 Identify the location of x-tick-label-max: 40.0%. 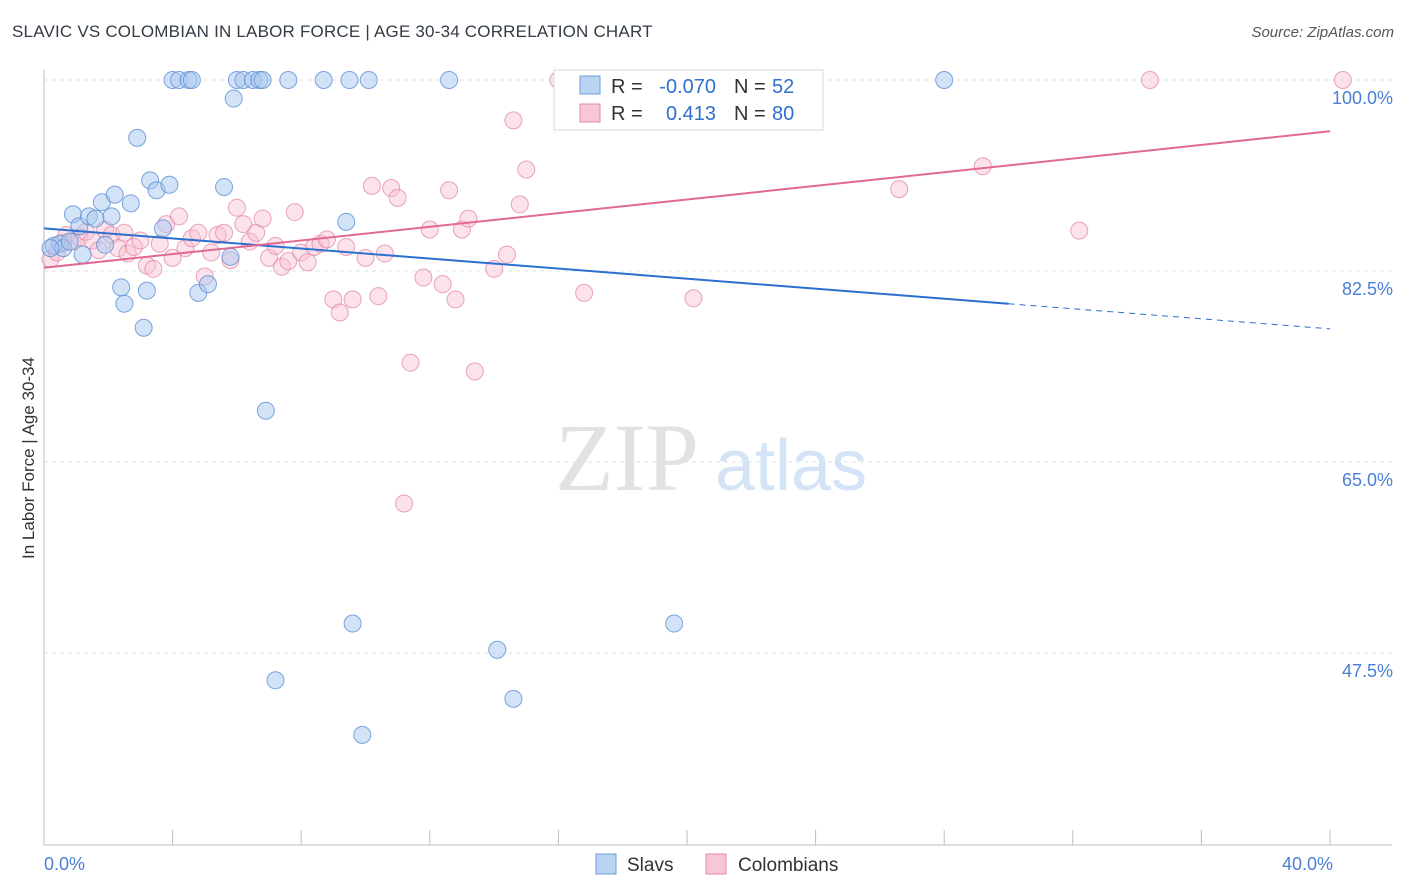
(1307, 864).